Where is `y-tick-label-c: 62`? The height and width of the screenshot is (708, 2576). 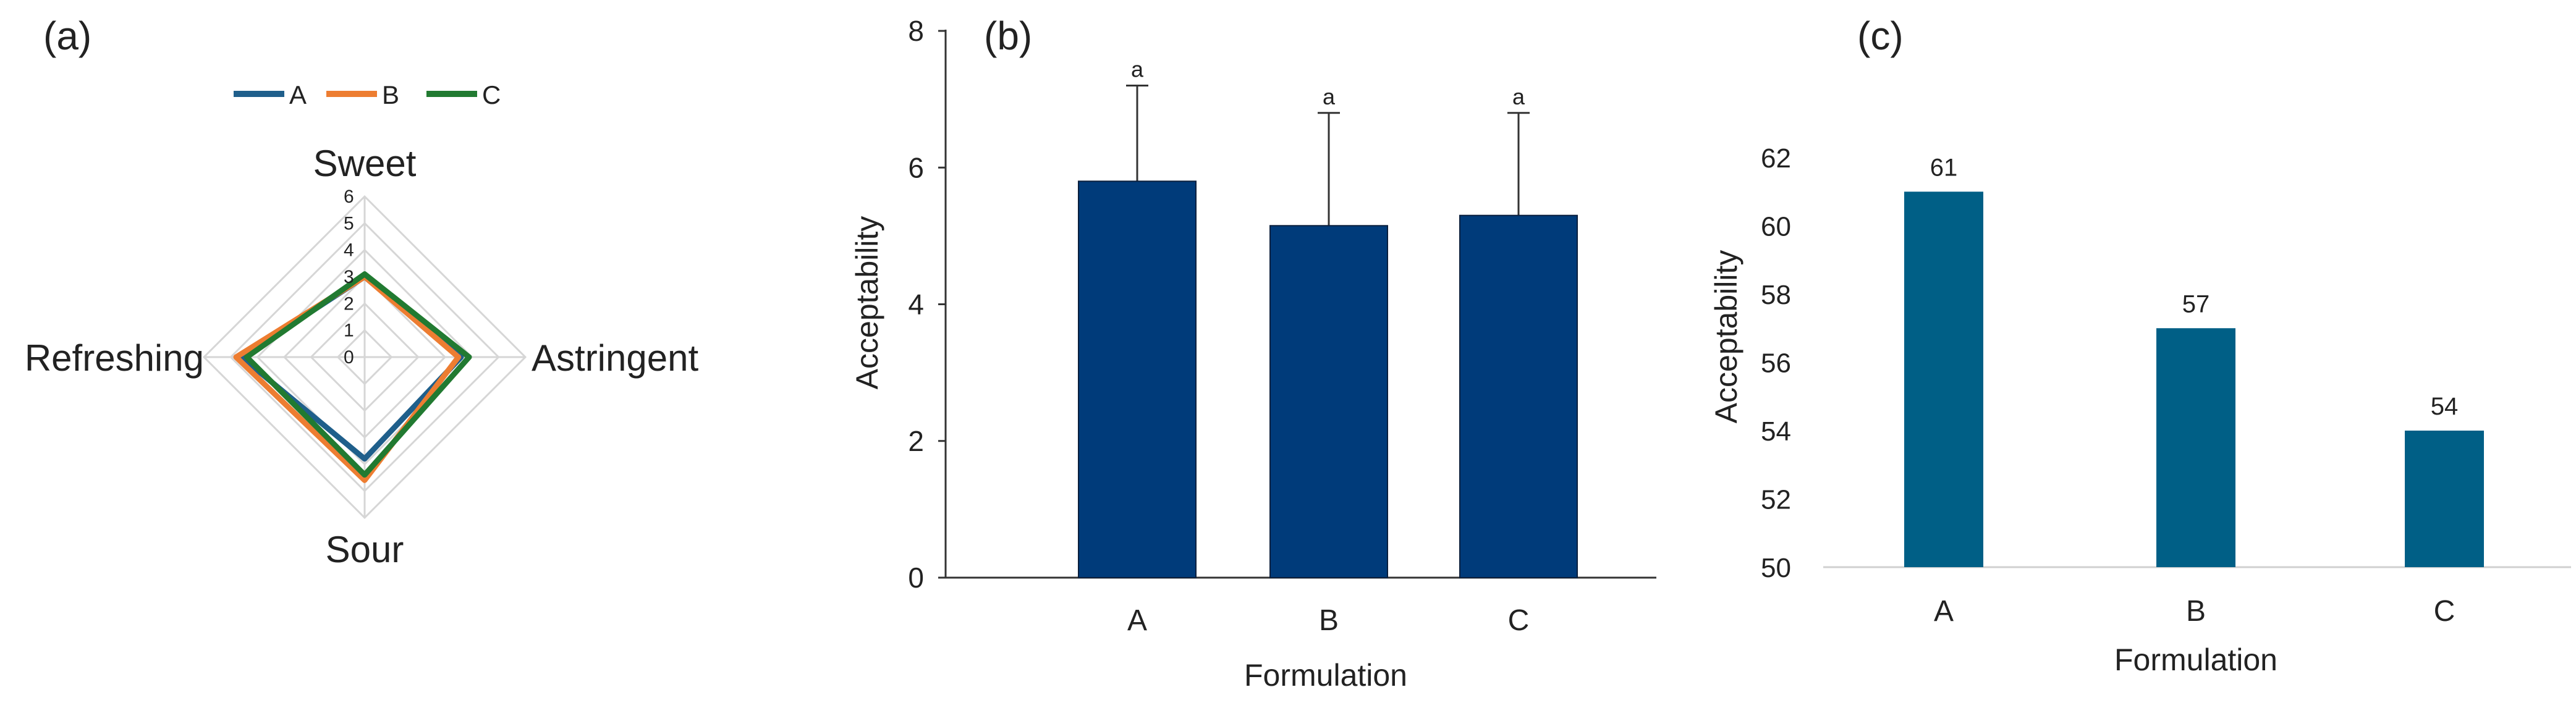 y-tick-label-c: 62 is located at coordinates (1776, 158).